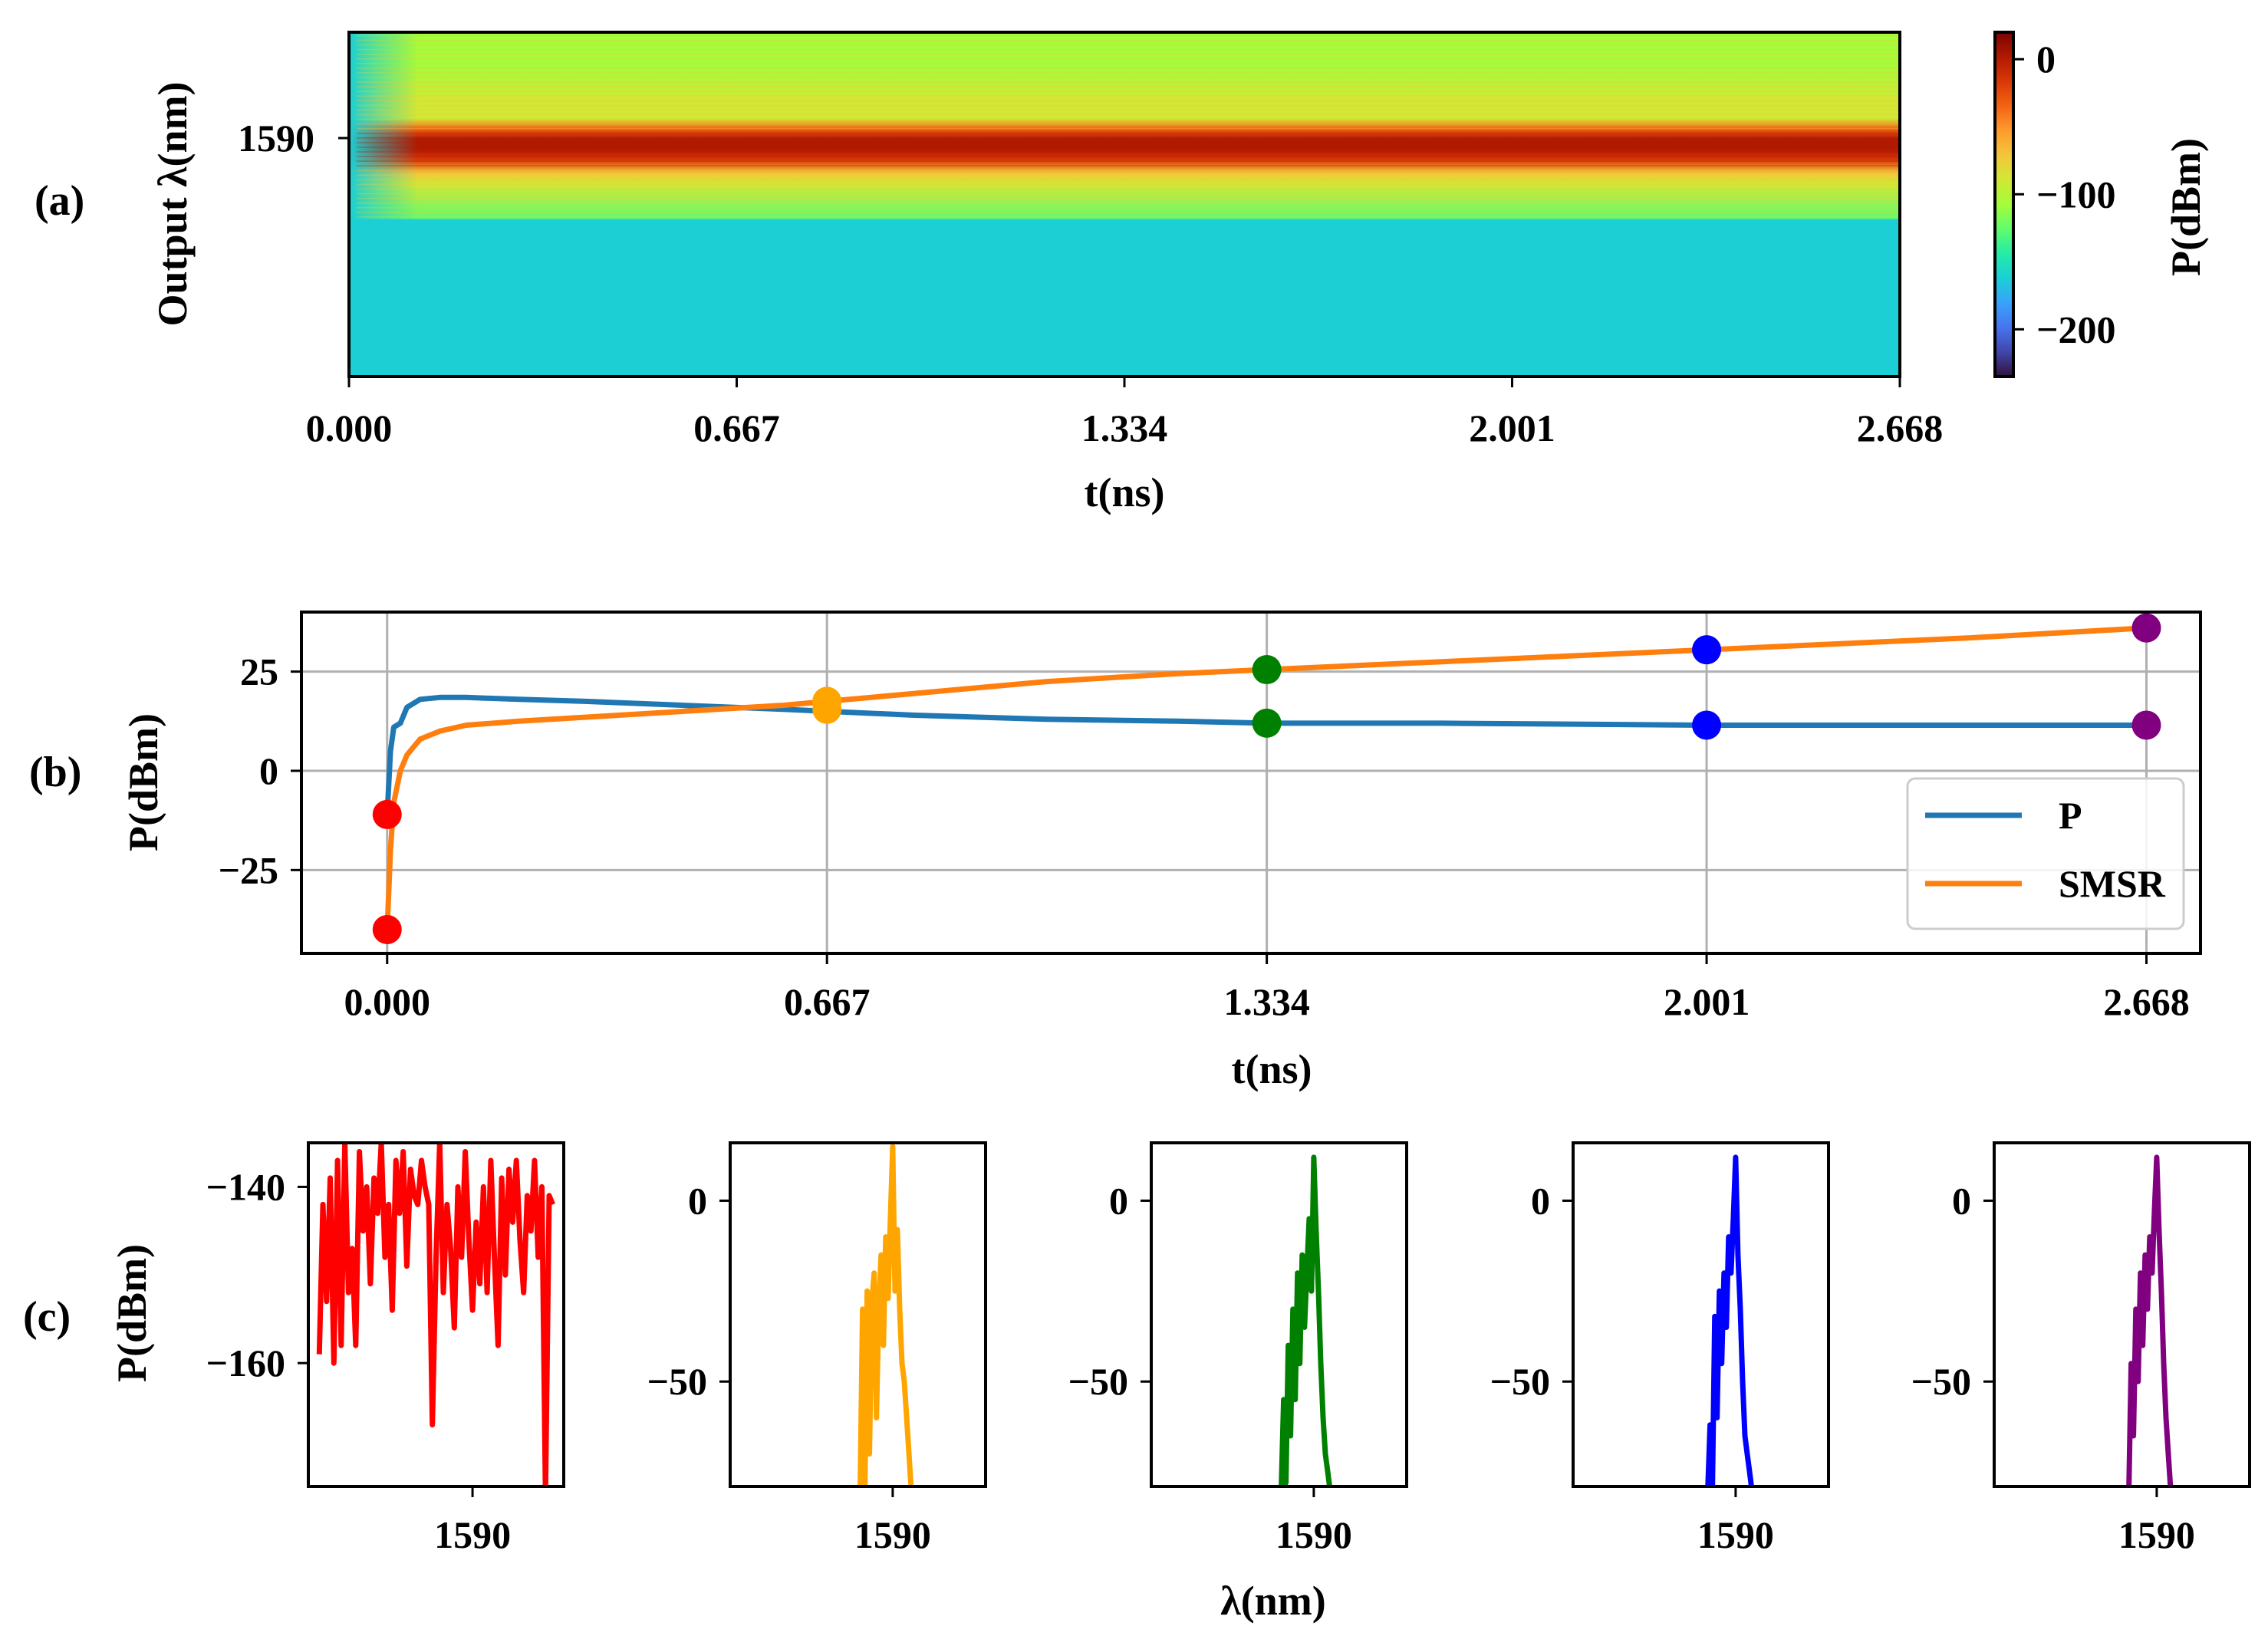 This screenshot has width=2268, height=1636. I want to click on panel-a-xtick-label: 2.001, so click(1512, 428).